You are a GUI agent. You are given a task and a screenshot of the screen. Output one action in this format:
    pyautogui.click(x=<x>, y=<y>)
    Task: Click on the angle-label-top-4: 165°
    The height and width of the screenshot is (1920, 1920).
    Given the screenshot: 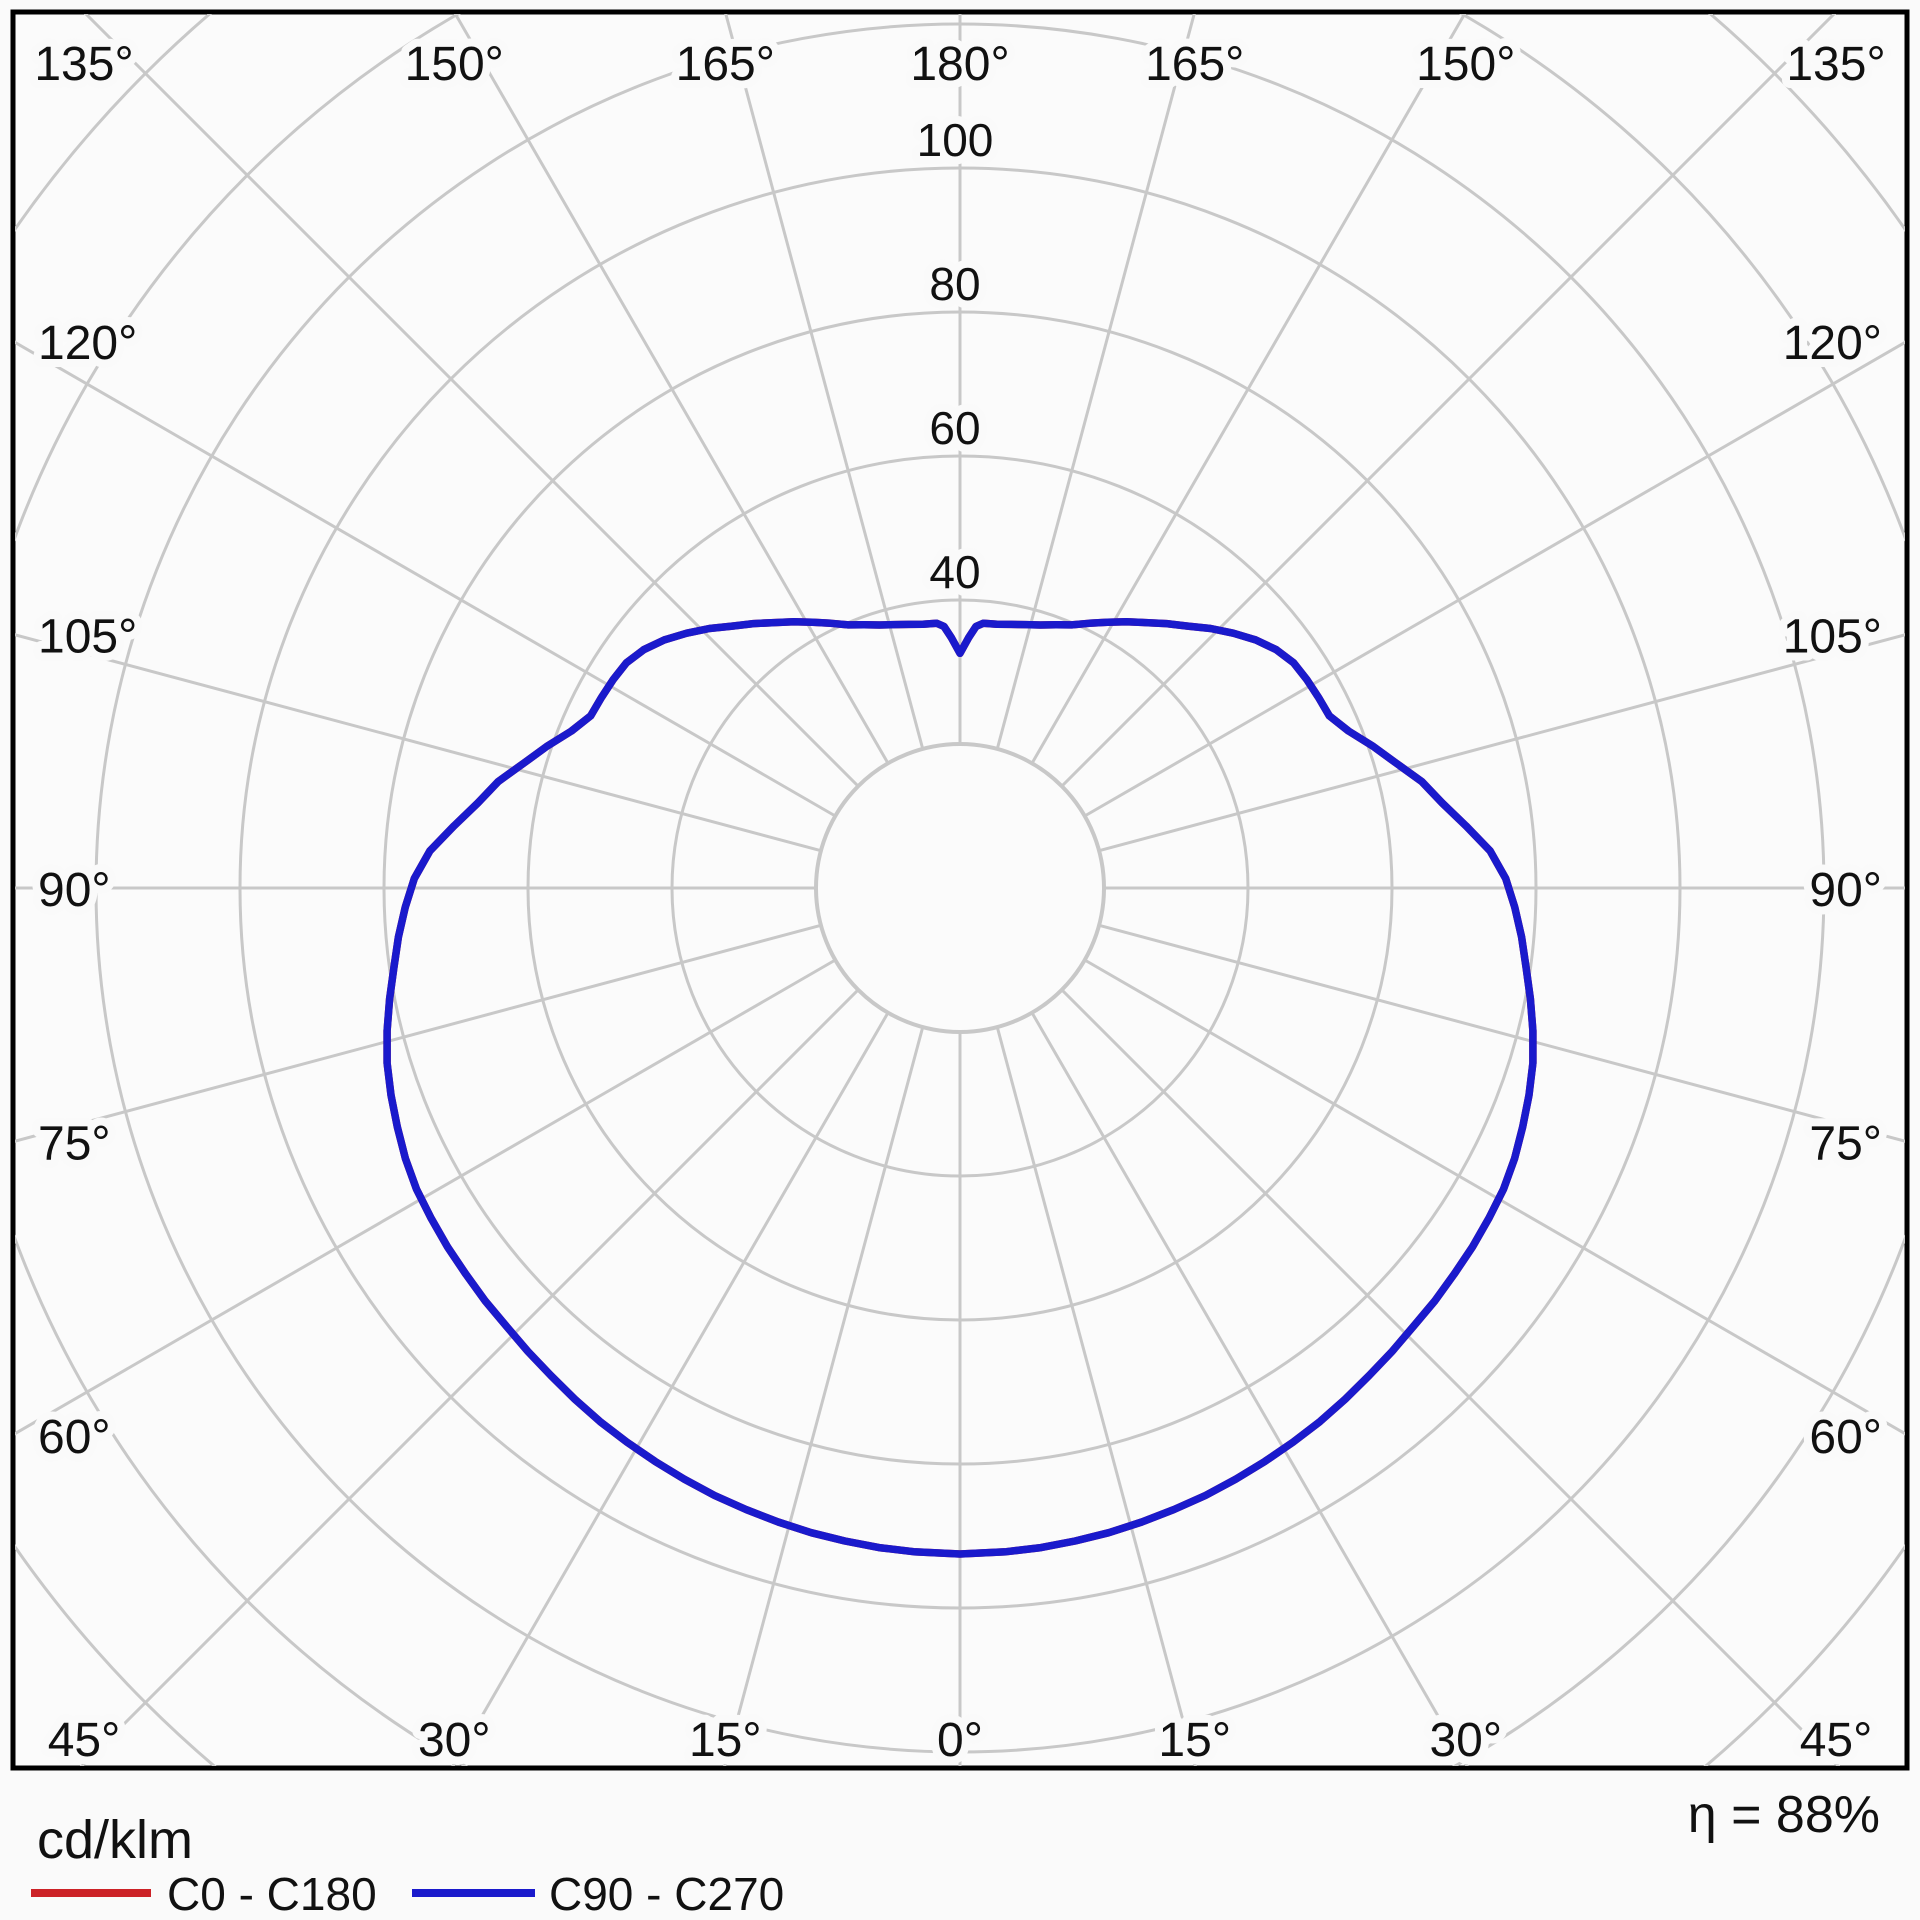 What is the action you would take?
    pyautogui.click(x=1194, y=64)
    